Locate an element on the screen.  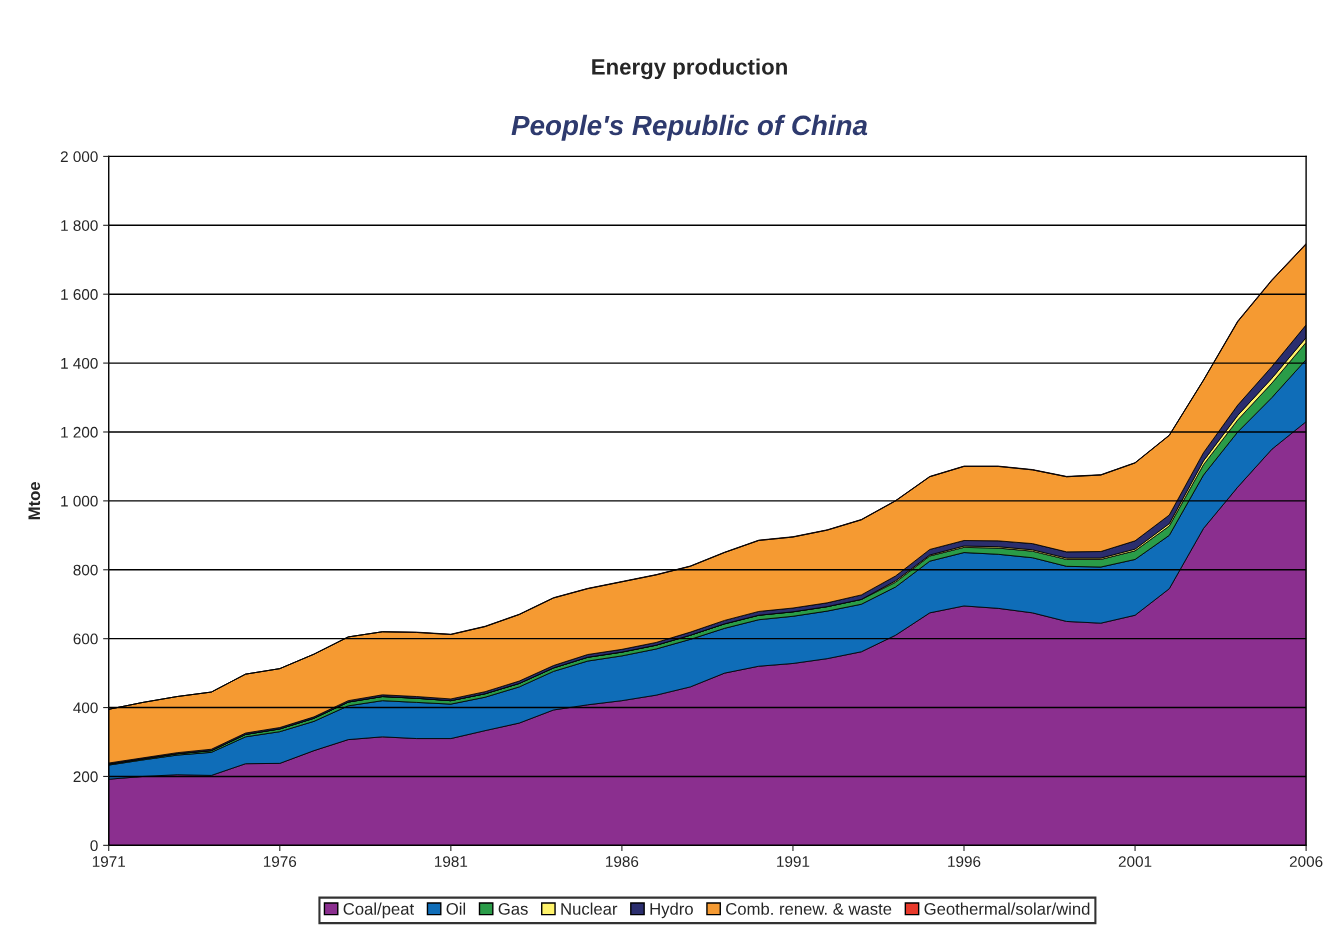
legend-label: Gas is located at coordinates (513, 909).